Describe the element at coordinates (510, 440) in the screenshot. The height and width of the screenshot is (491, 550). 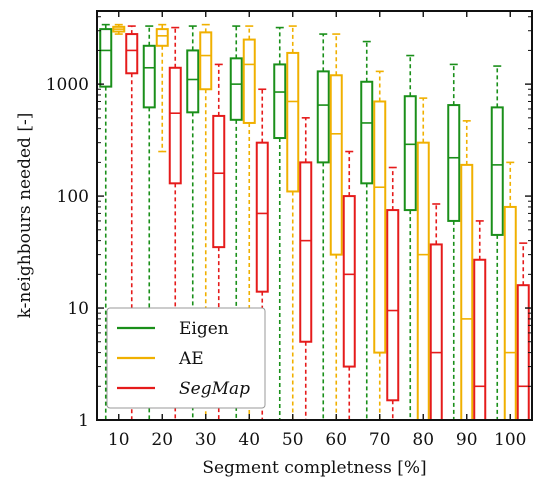
I see `x-tick-label: 100` at that location.